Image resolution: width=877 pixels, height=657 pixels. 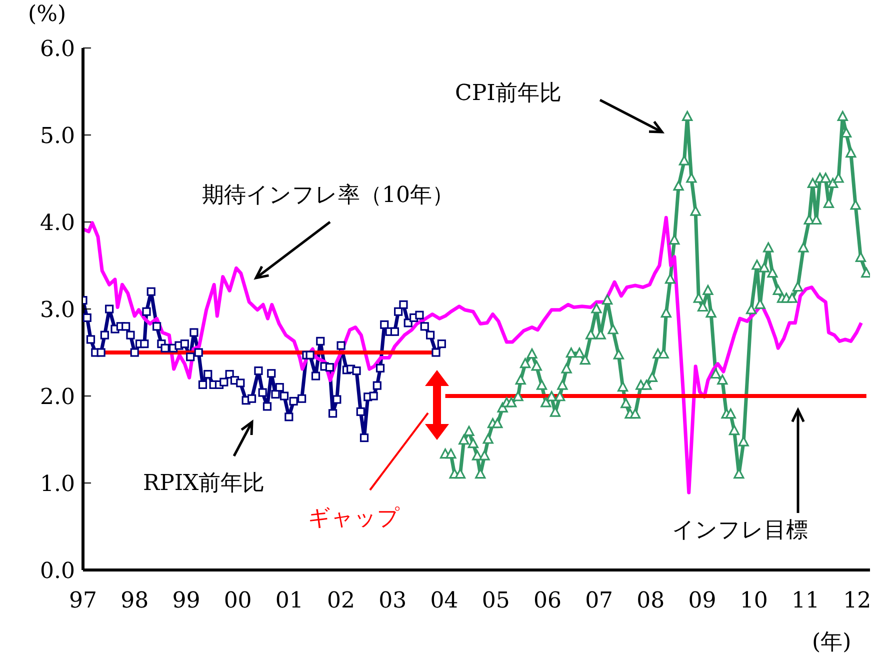 What do you see at coordinates (392, 601) in the screenshot?
I see `x-tick-label: 03` at bounding box center [392, 601].